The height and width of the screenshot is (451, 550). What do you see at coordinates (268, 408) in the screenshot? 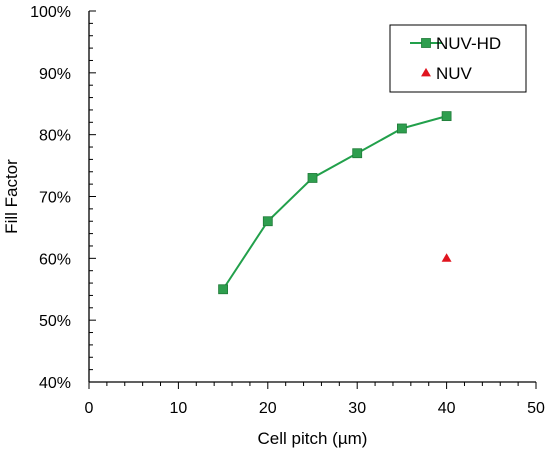
I see `x-tick-label: 20` at bounding box center [268, 408].